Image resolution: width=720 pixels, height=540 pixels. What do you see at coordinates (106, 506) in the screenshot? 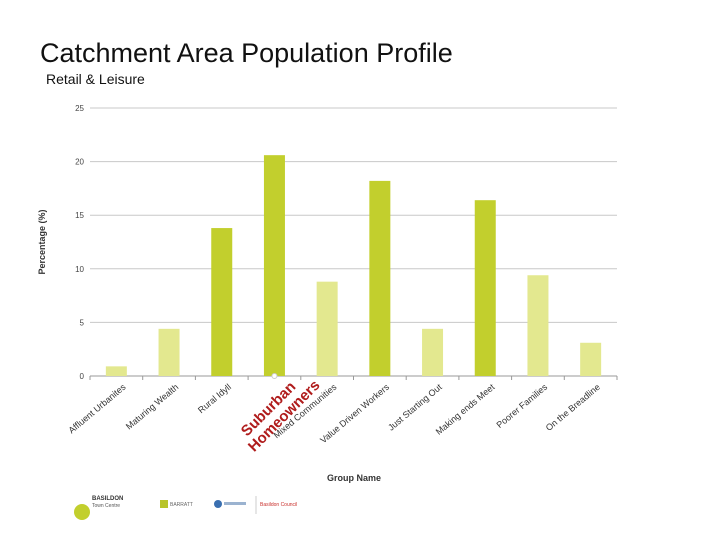
I see `basildon-logo-line-2: Town Centre` at bounding box center [106, 506].